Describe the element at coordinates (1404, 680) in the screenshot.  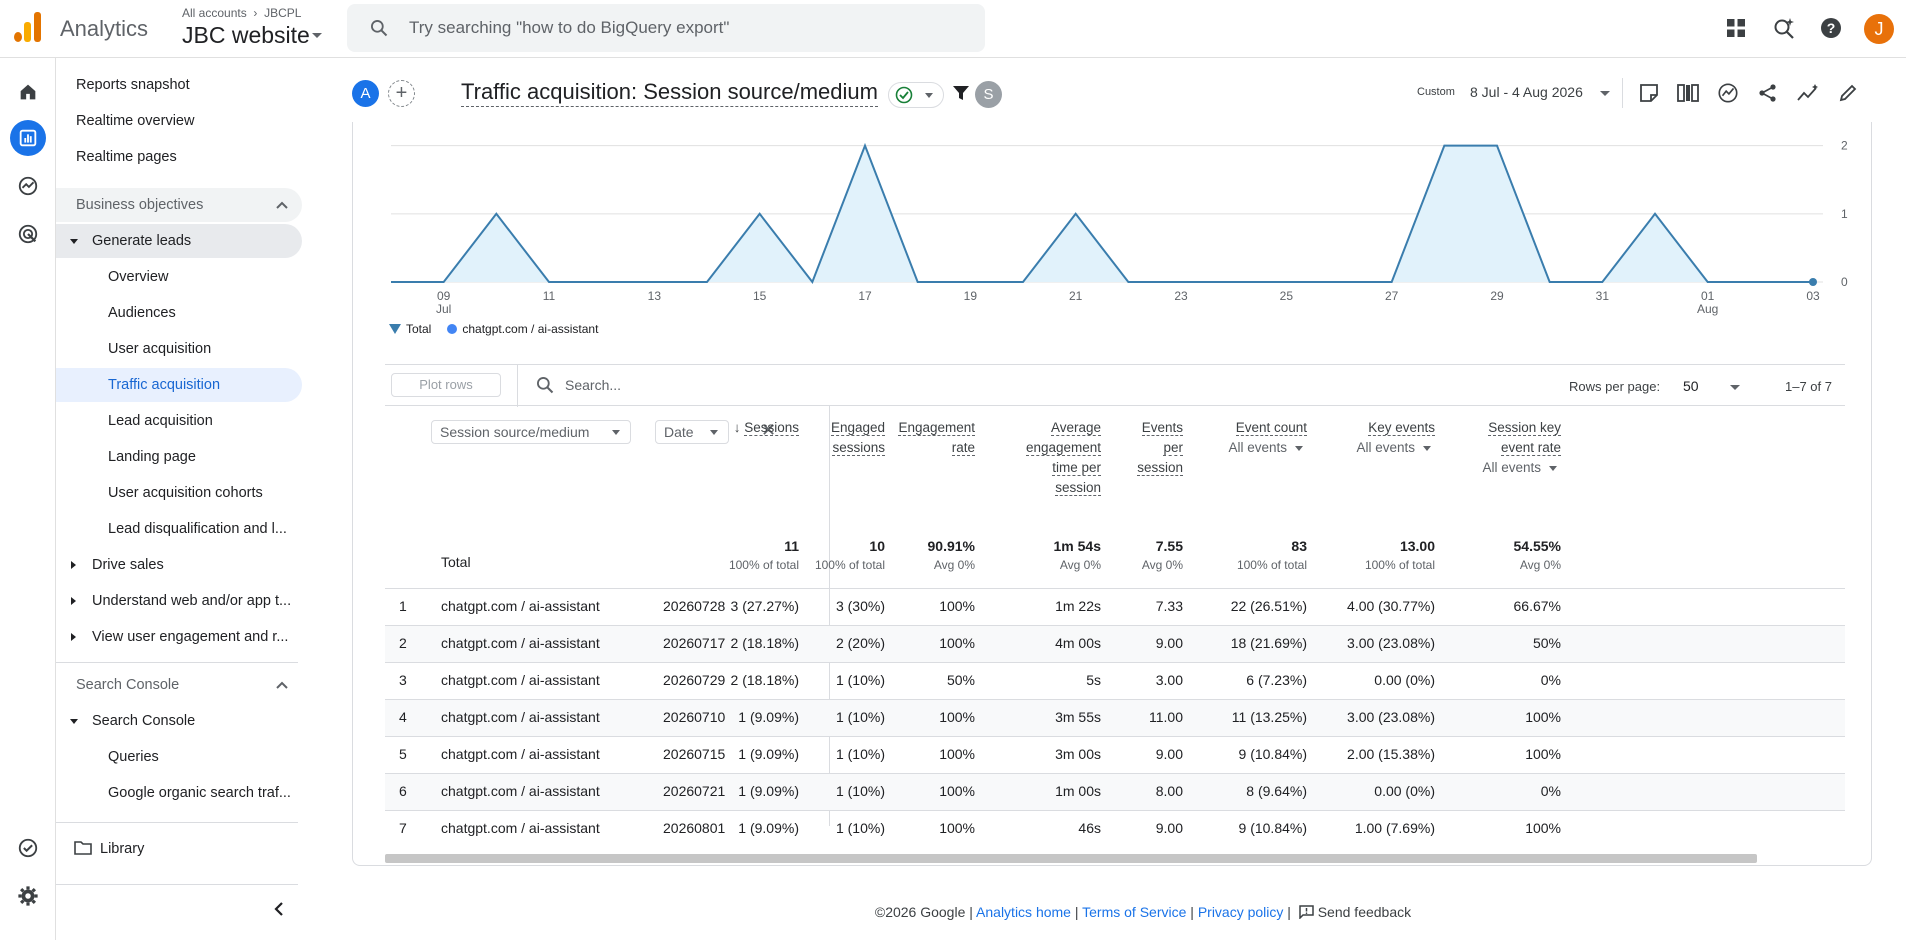
I see `metric-cell: 0.00 (0%)` at that location.